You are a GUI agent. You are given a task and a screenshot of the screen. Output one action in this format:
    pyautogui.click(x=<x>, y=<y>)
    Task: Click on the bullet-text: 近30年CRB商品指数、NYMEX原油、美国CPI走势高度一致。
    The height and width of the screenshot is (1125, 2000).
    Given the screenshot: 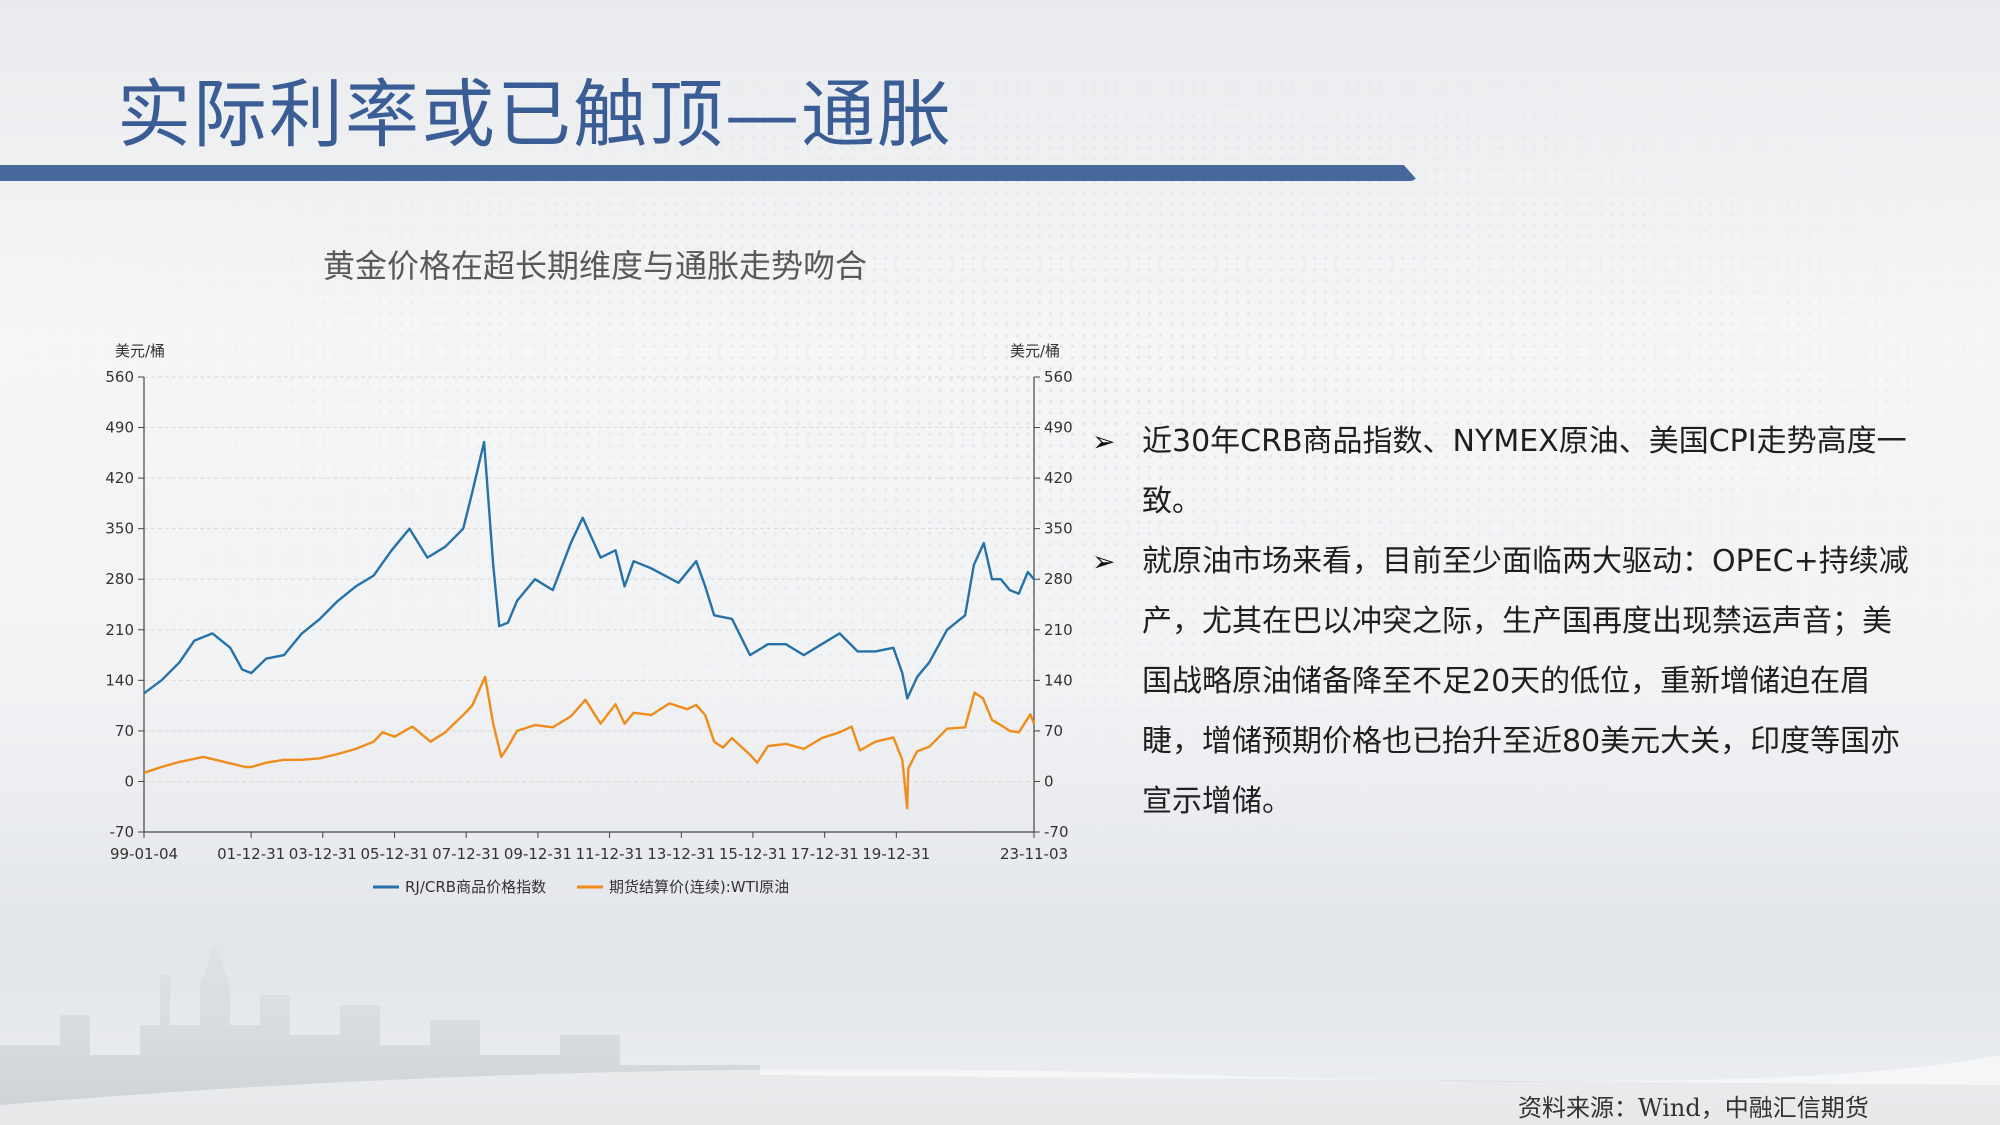 What is the action you would take?
    pyautogui.click(x=1524, y=471)
    